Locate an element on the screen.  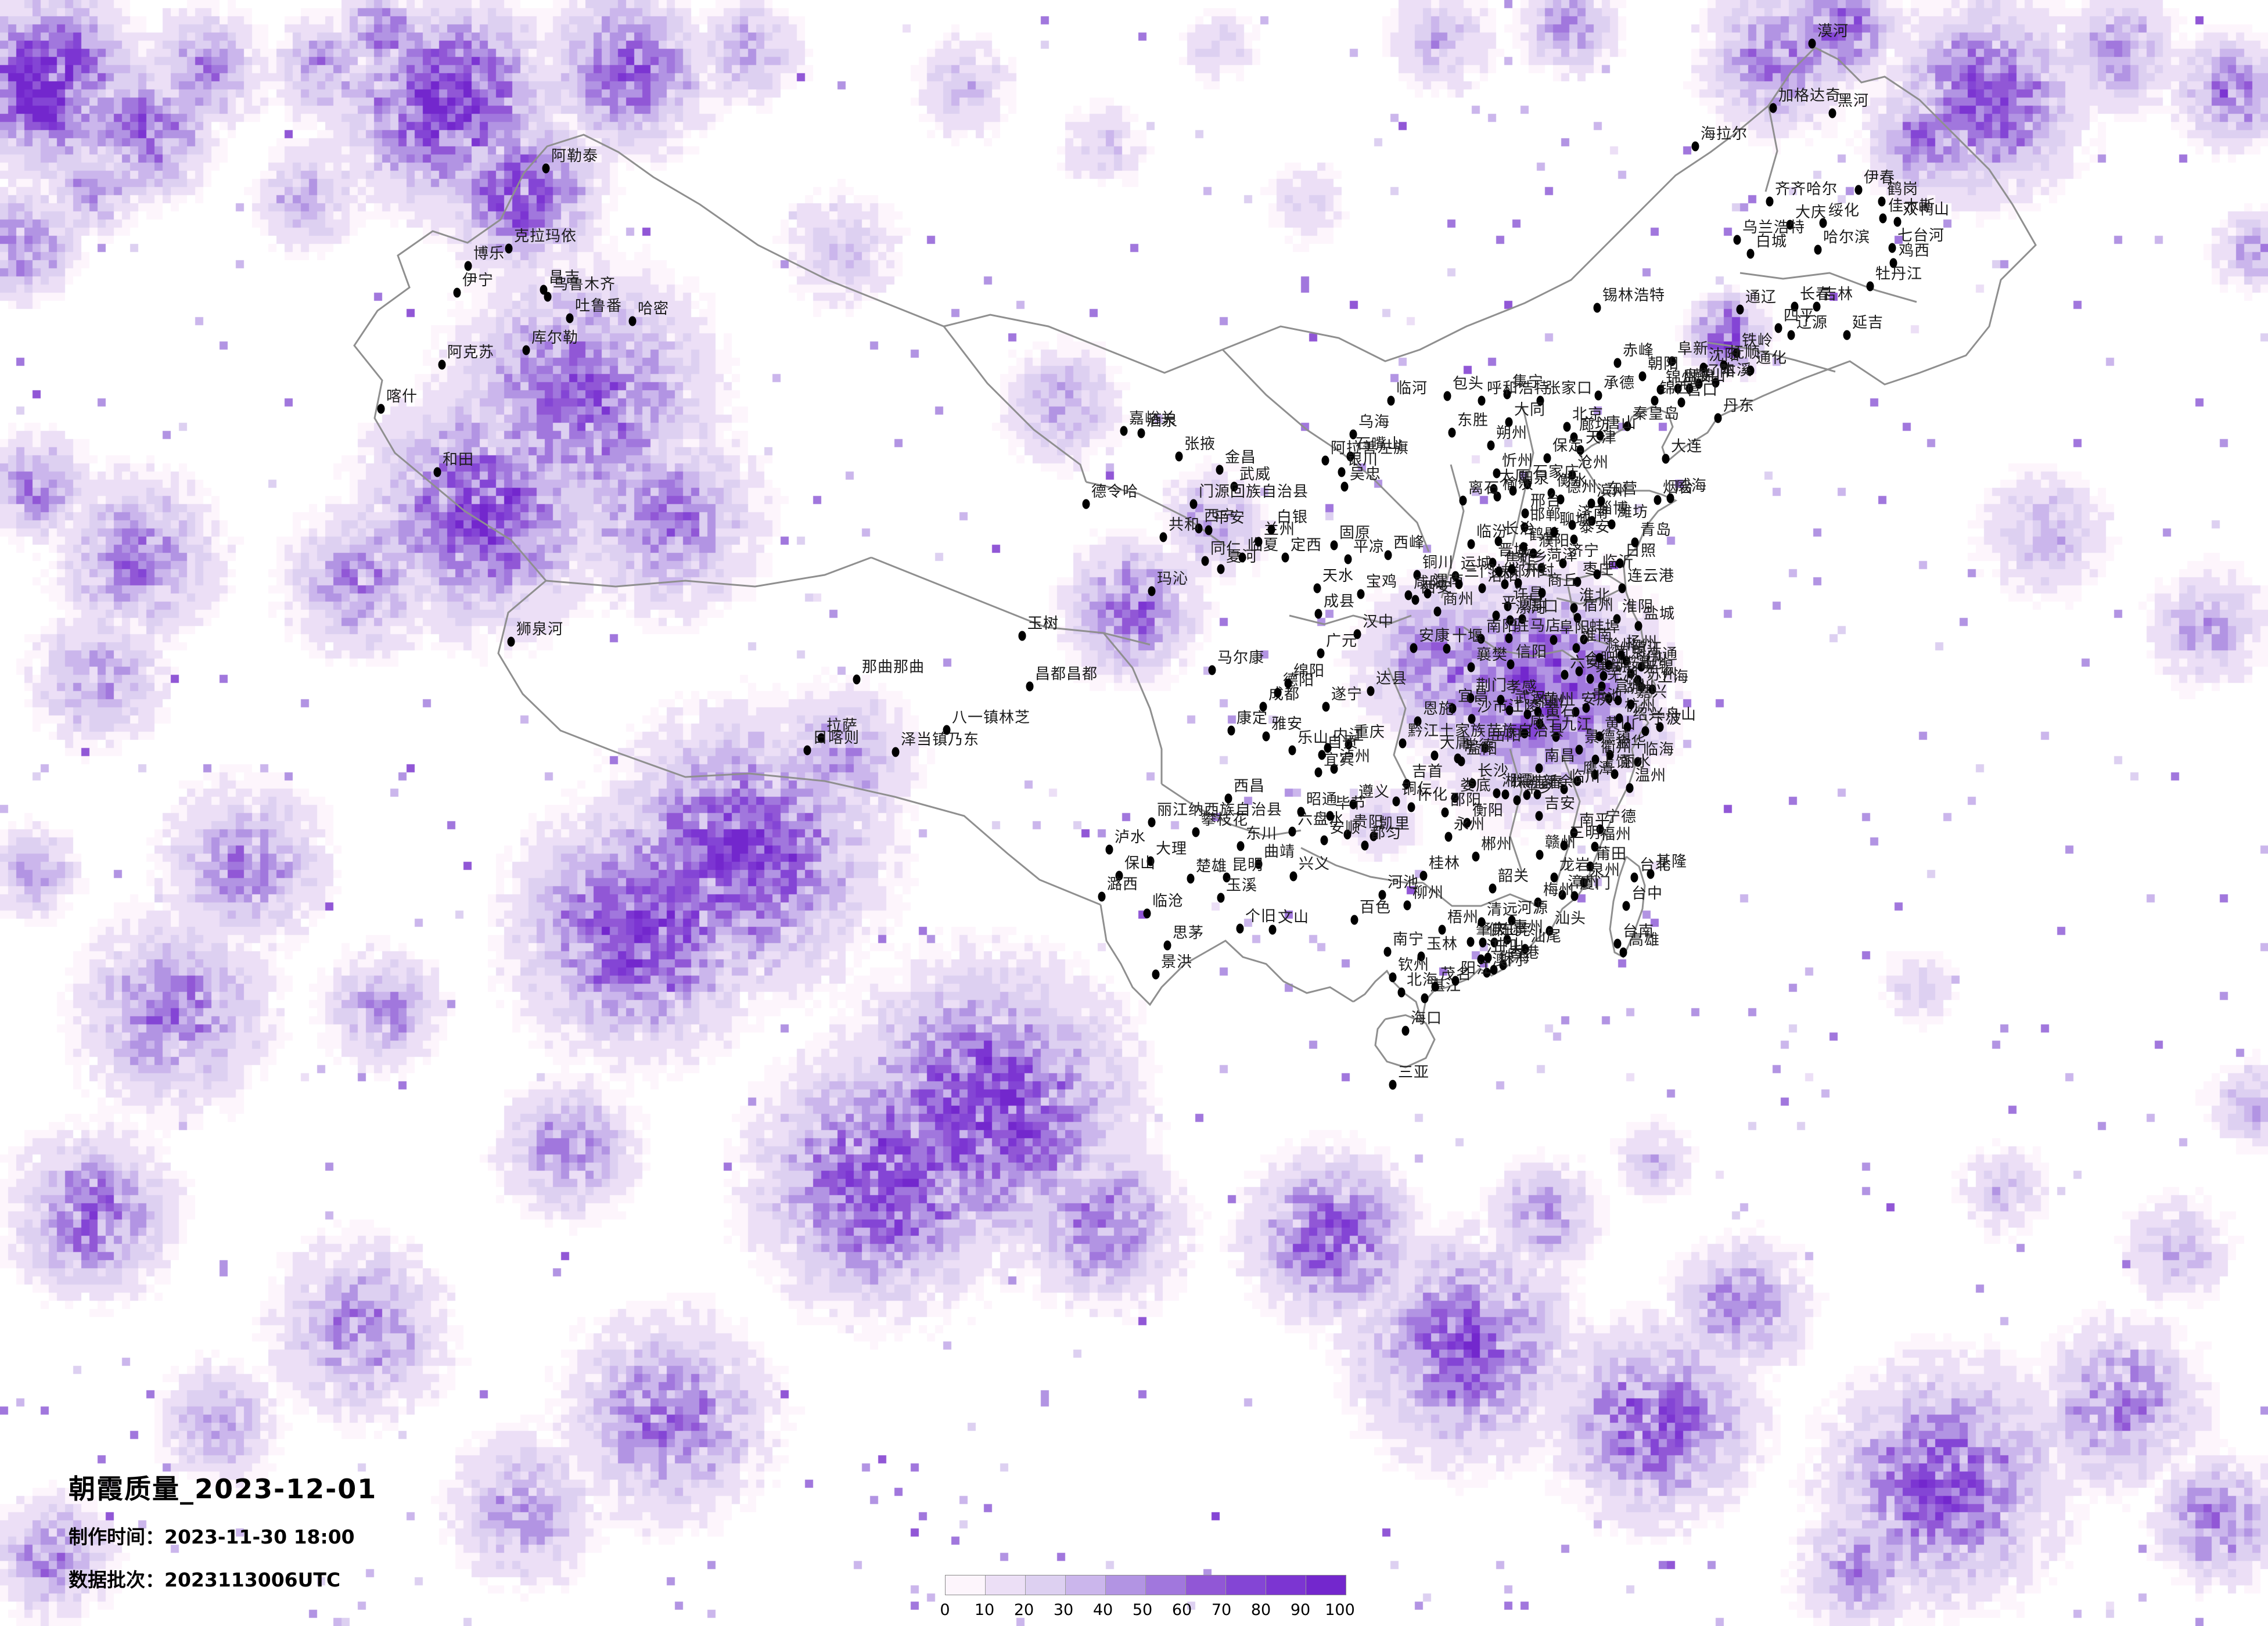
city-label: 孝感 is located at coordinates (1522, 687).